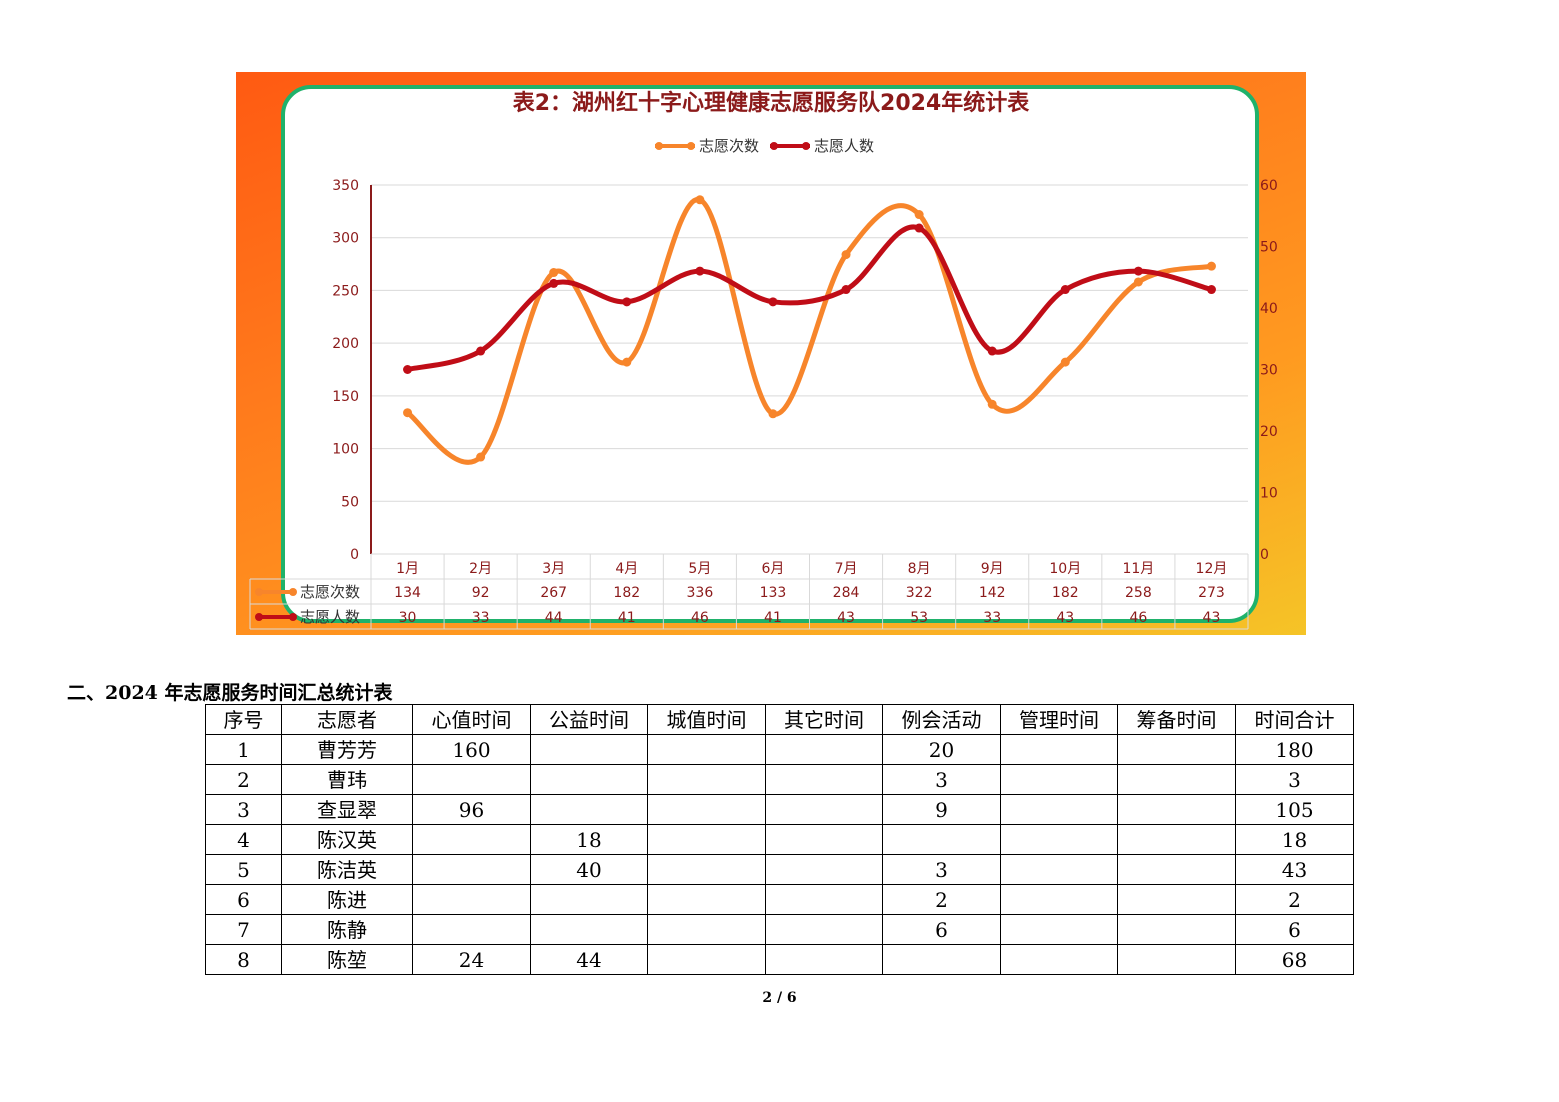 The height and width of the screenshot is (1102, 1559). What do you see at coordinates (1269, 494) in the screenshot?
I see `y-right-tick-label: 10` at bounding box center [1269, 494].